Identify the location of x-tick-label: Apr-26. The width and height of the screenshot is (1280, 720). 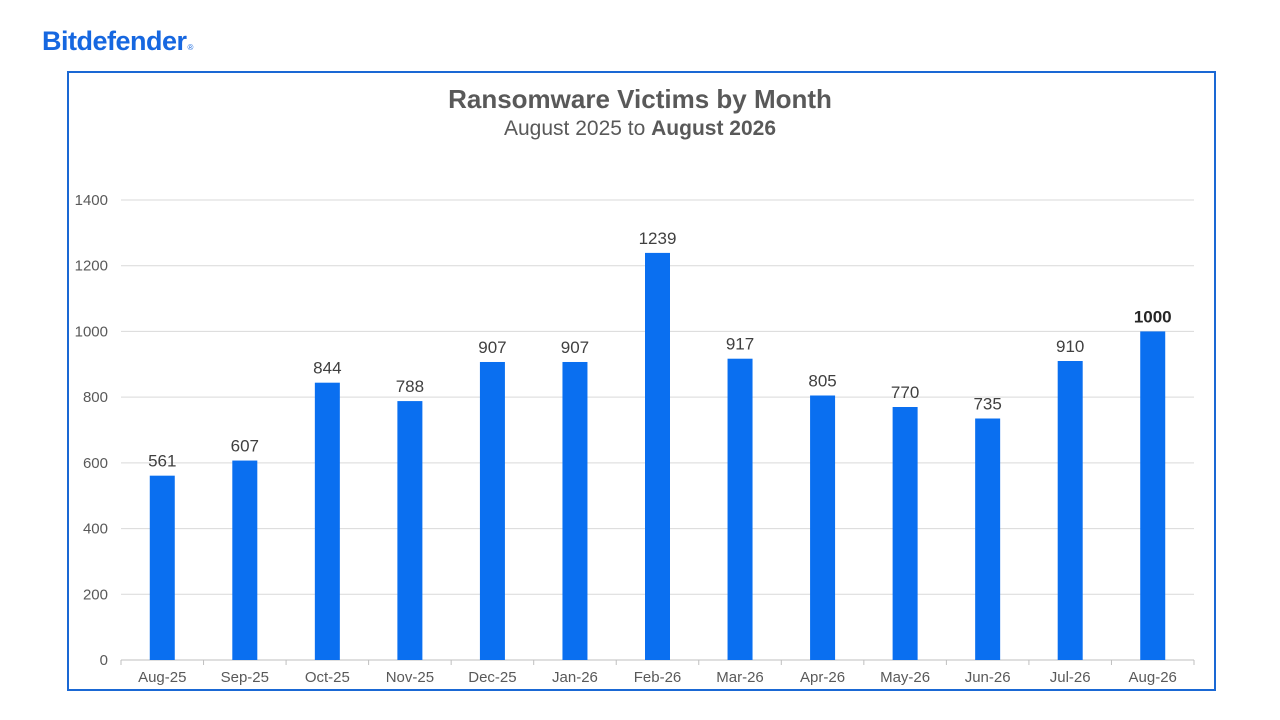
(822, 677).